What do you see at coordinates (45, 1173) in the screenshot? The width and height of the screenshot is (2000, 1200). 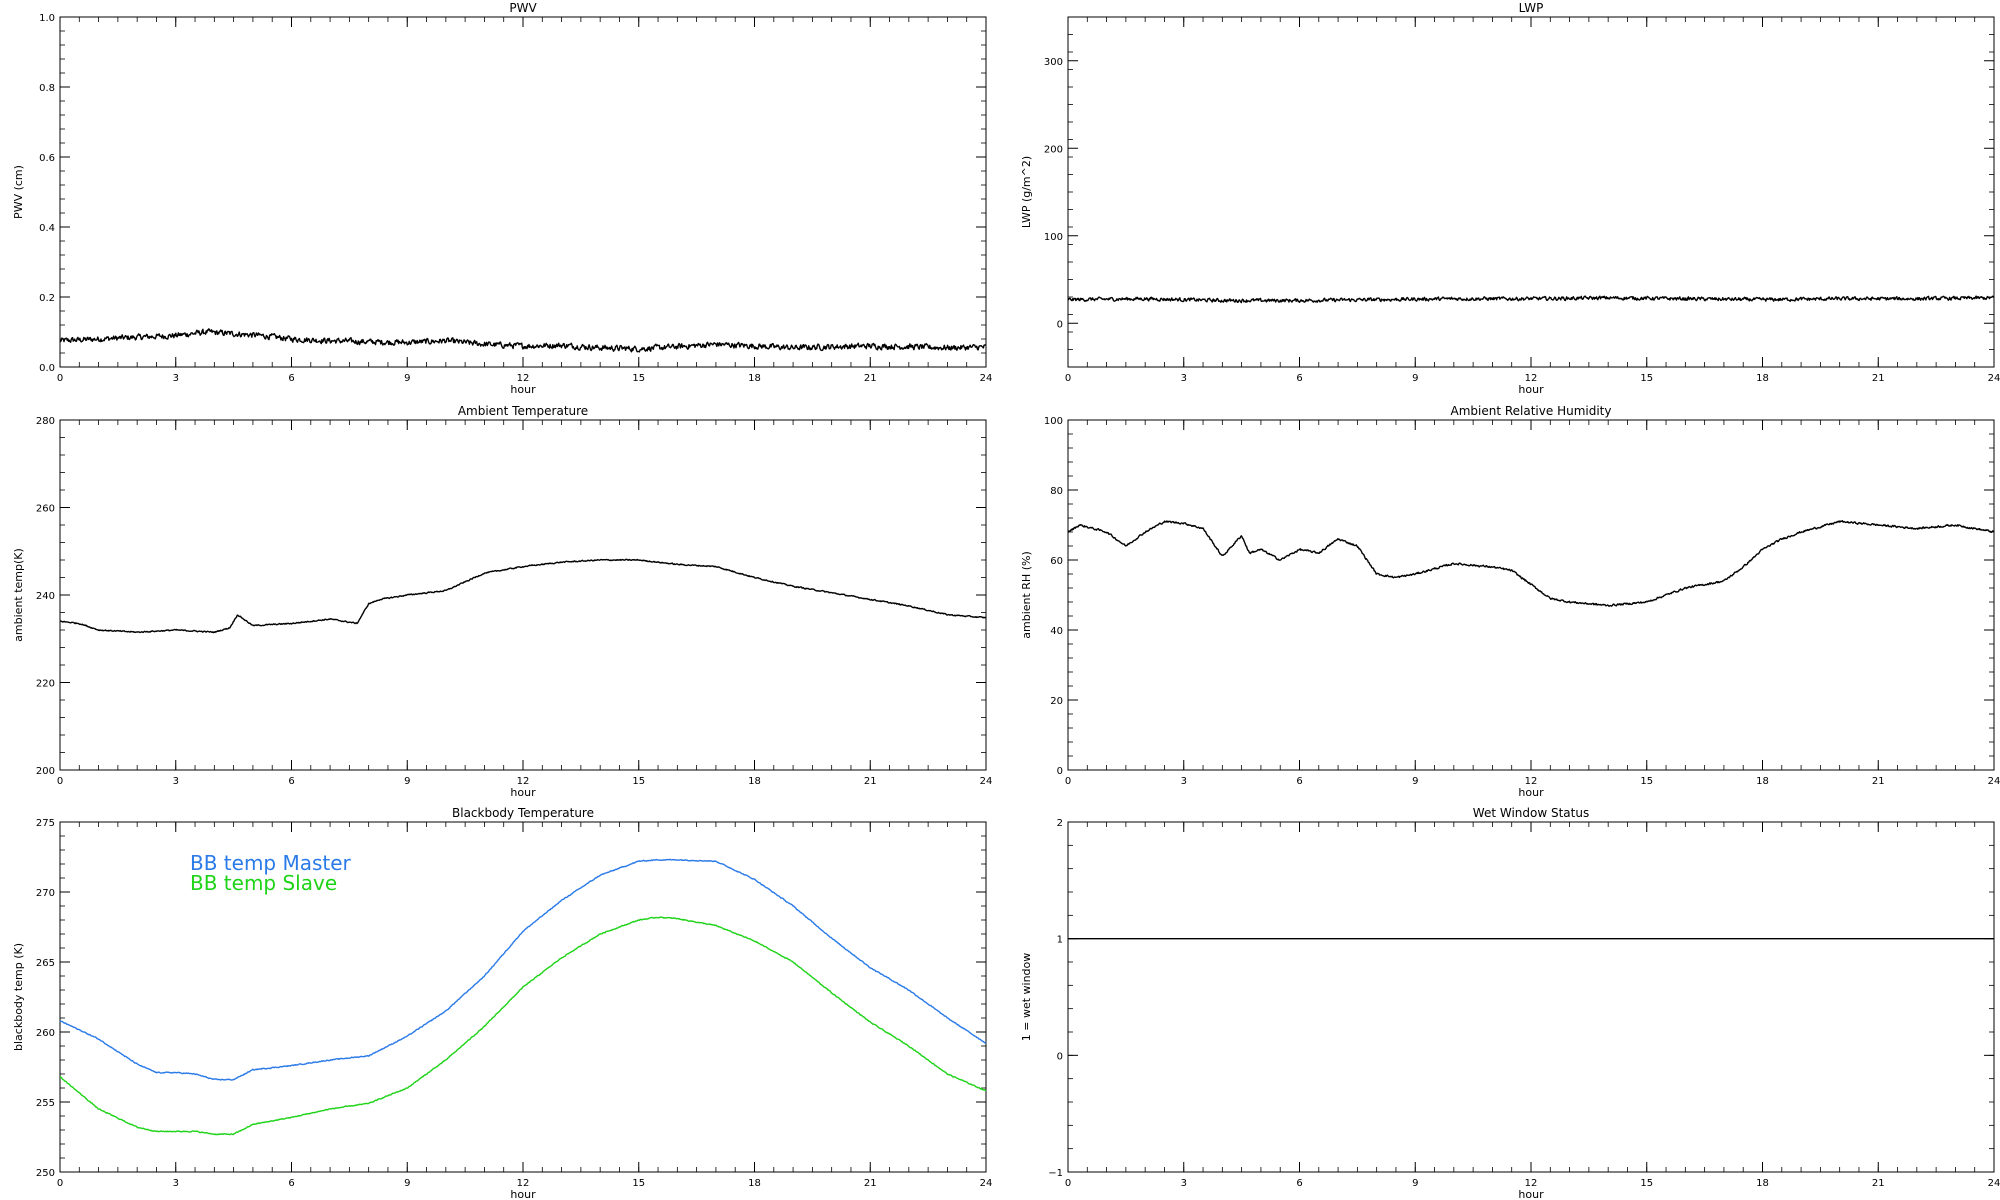 I see `y-tick-label: 250` at bounding box center [45, 1173].